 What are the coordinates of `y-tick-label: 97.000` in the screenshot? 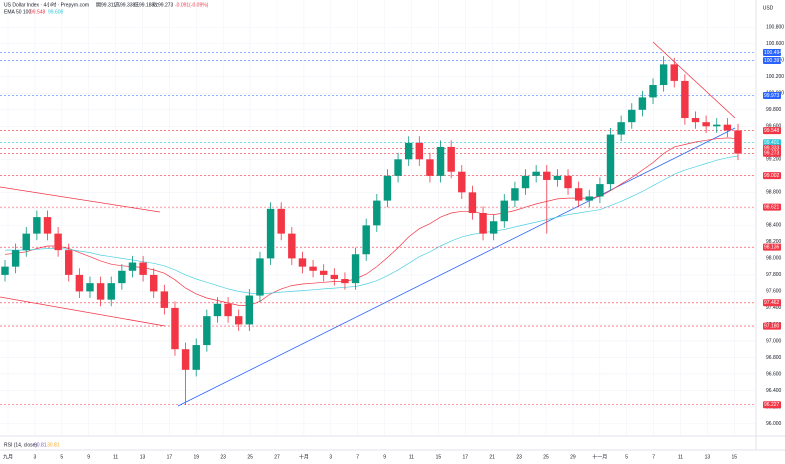 It's located at (774, 341).